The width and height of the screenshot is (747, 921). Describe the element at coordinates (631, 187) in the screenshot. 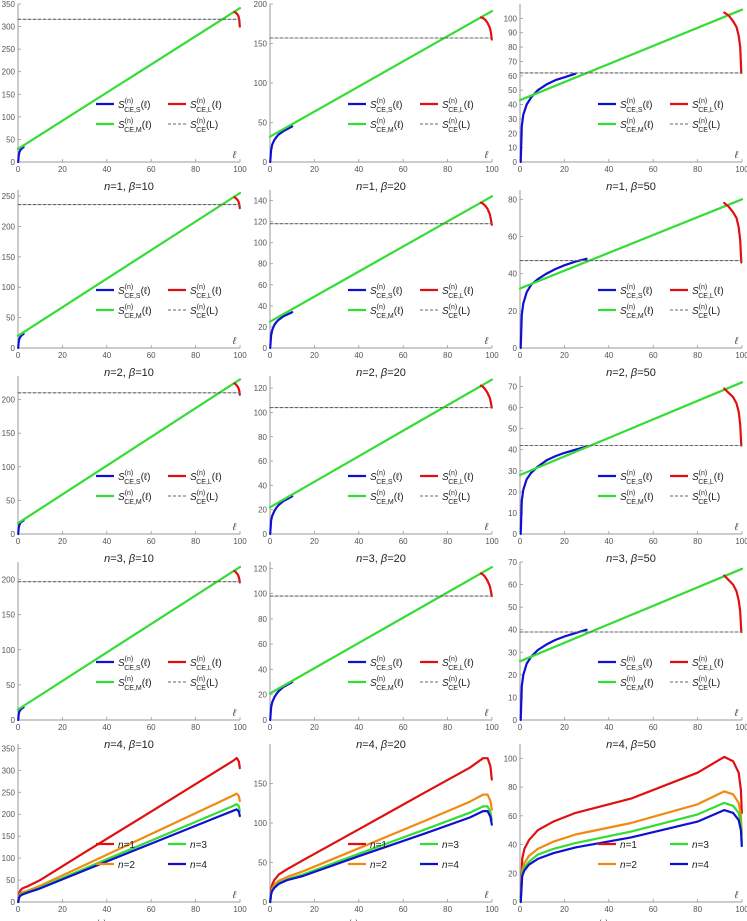

I see `chart-caption: n=1, β=50` at that location.